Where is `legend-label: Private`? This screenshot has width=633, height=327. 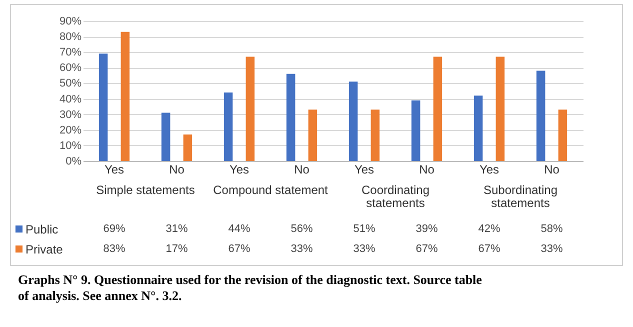 legend-label: Private is located at coordinates (45, 249).